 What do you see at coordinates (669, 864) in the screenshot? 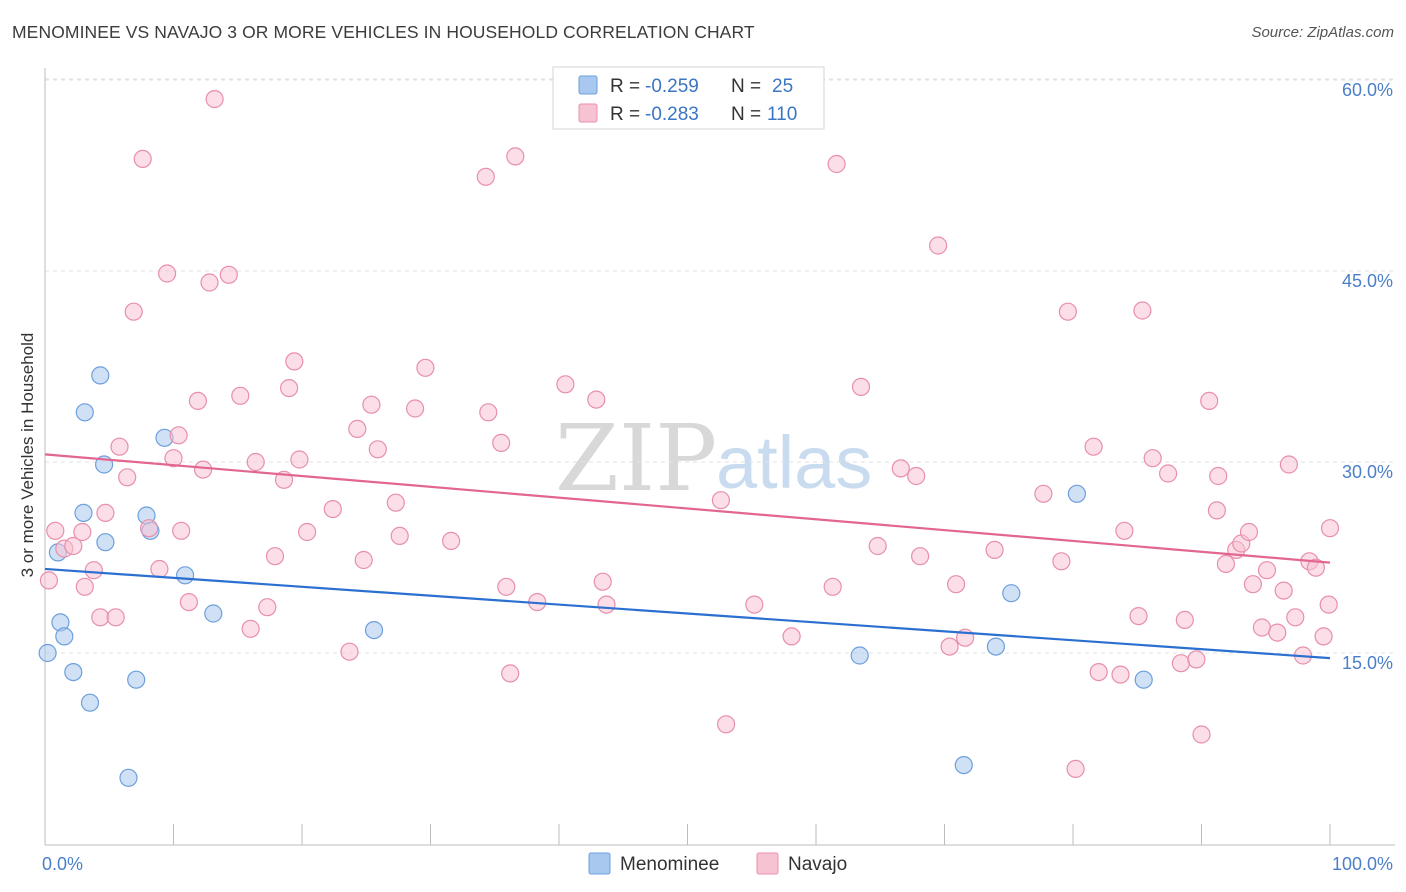
I see `legend-label-menominee: Menominee` at bounding box center [669, 864].